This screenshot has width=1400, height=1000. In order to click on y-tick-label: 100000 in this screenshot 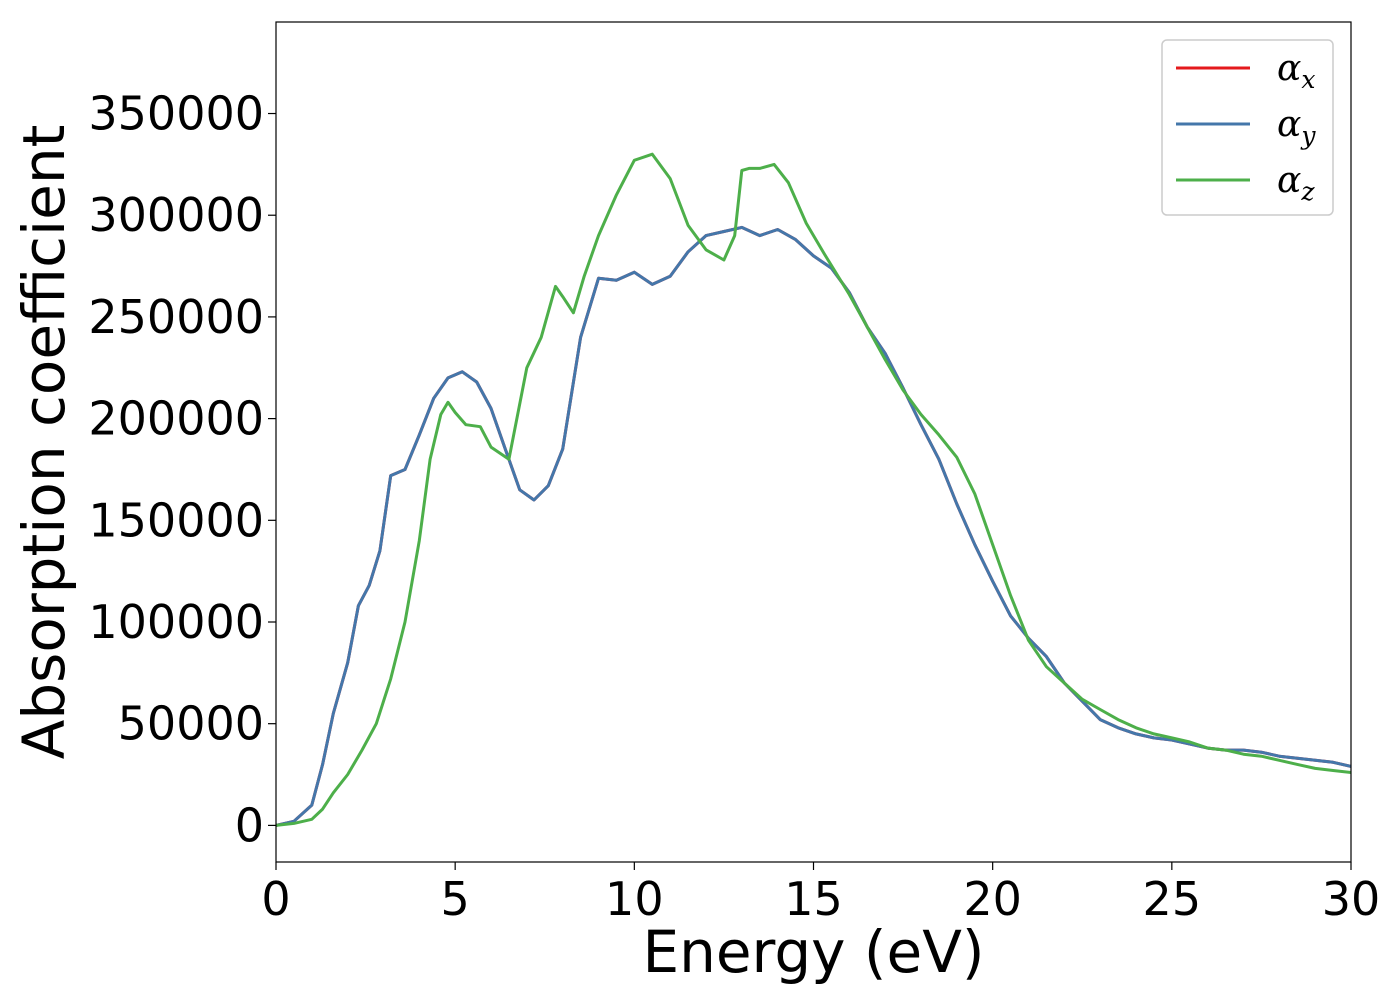, I will do `click(176, 622)`.